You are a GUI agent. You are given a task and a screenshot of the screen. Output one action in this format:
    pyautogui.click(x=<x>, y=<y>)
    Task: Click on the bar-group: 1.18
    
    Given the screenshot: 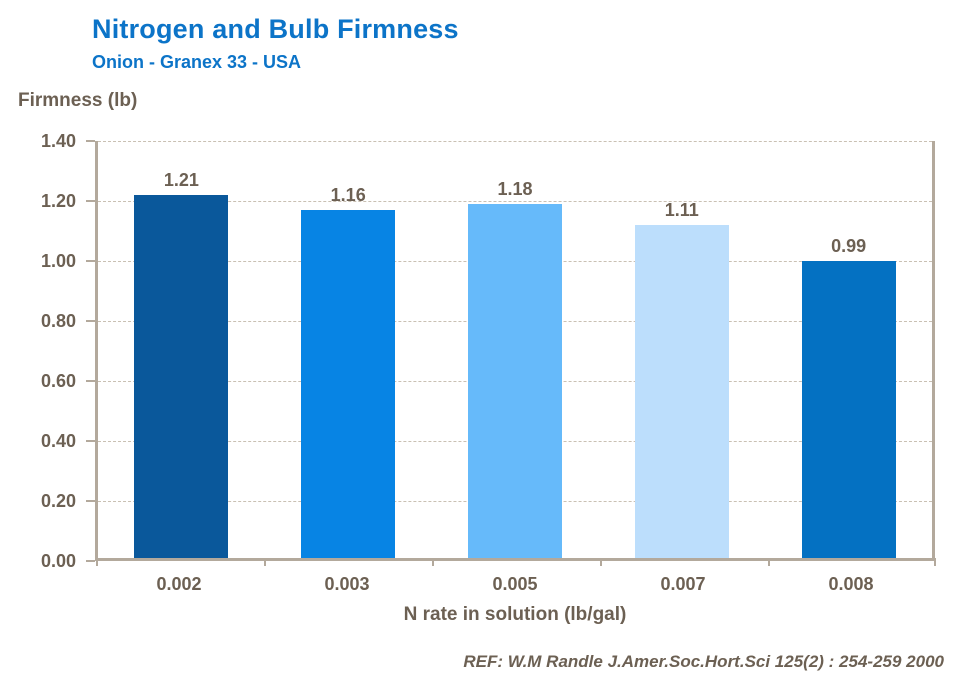 What is the action you would take?
    pyautogui.click(x=515, y=349)
    